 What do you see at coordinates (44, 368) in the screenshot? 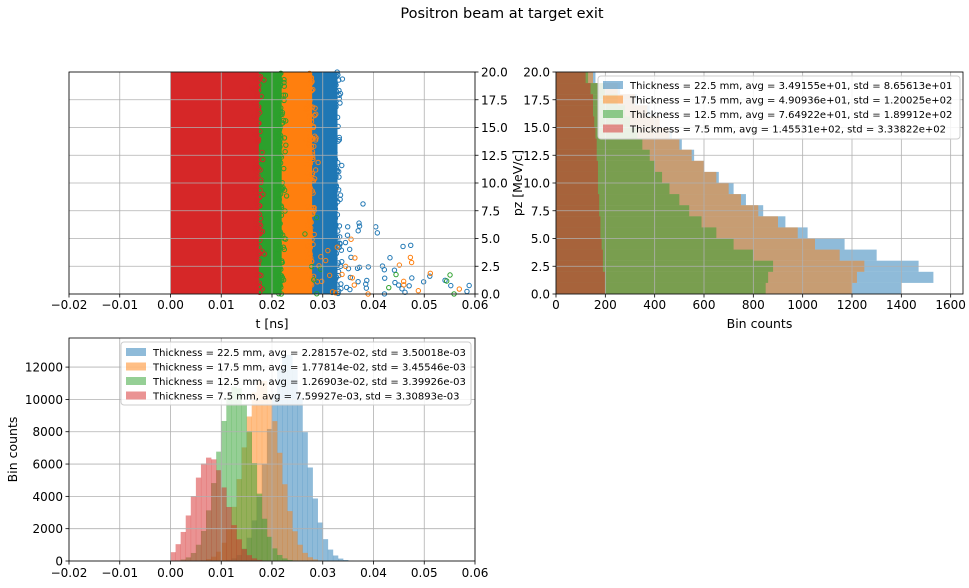
I see `time-y-tick-label: 12000` at bounding box center [44, 368].